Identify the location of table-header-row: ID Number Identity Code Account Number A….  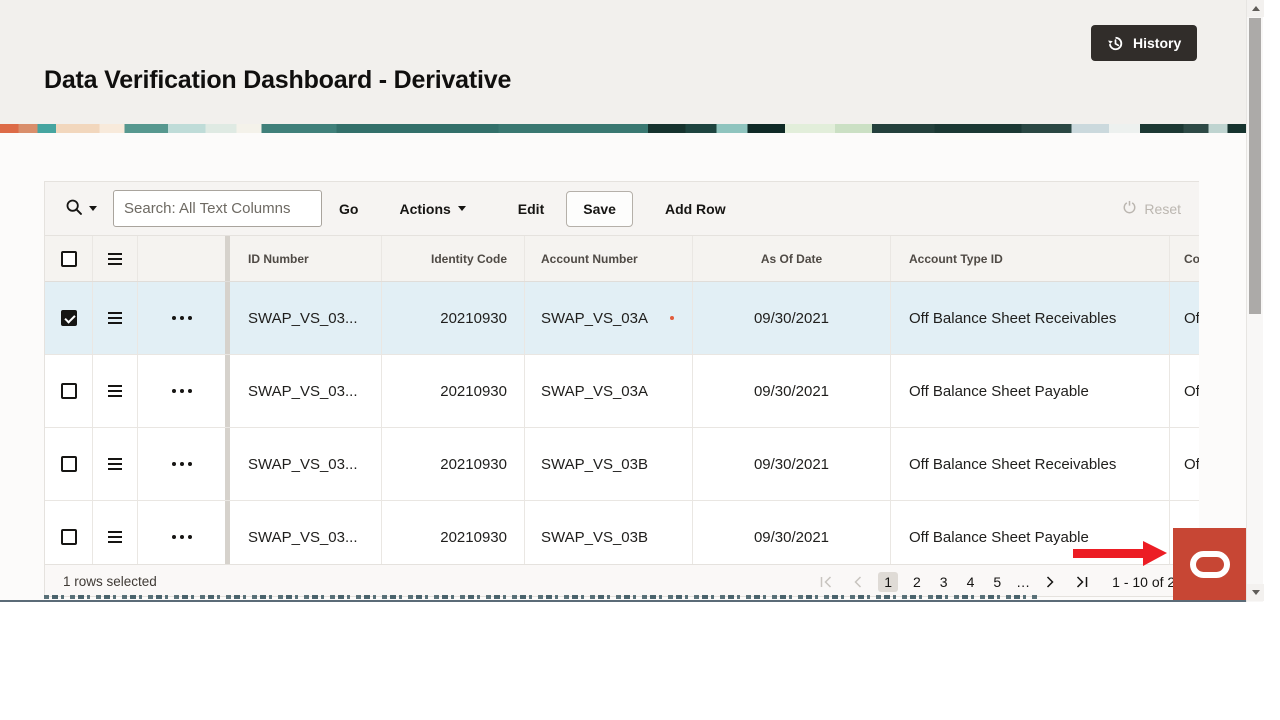
(622, 259).